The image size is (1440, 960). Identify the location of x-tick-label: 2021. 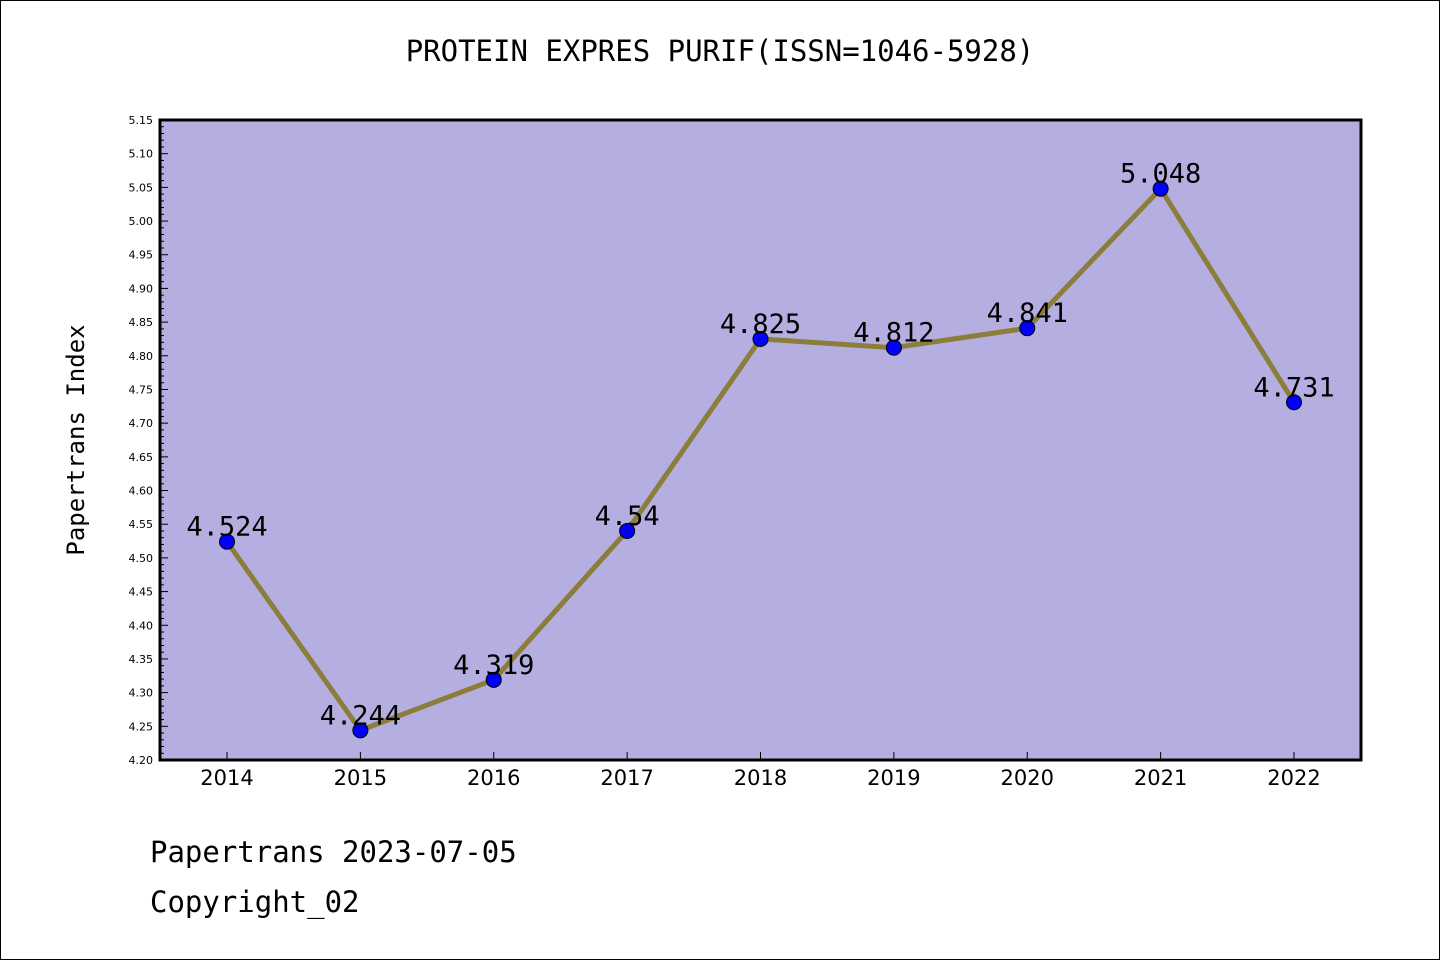
(1160, 778).